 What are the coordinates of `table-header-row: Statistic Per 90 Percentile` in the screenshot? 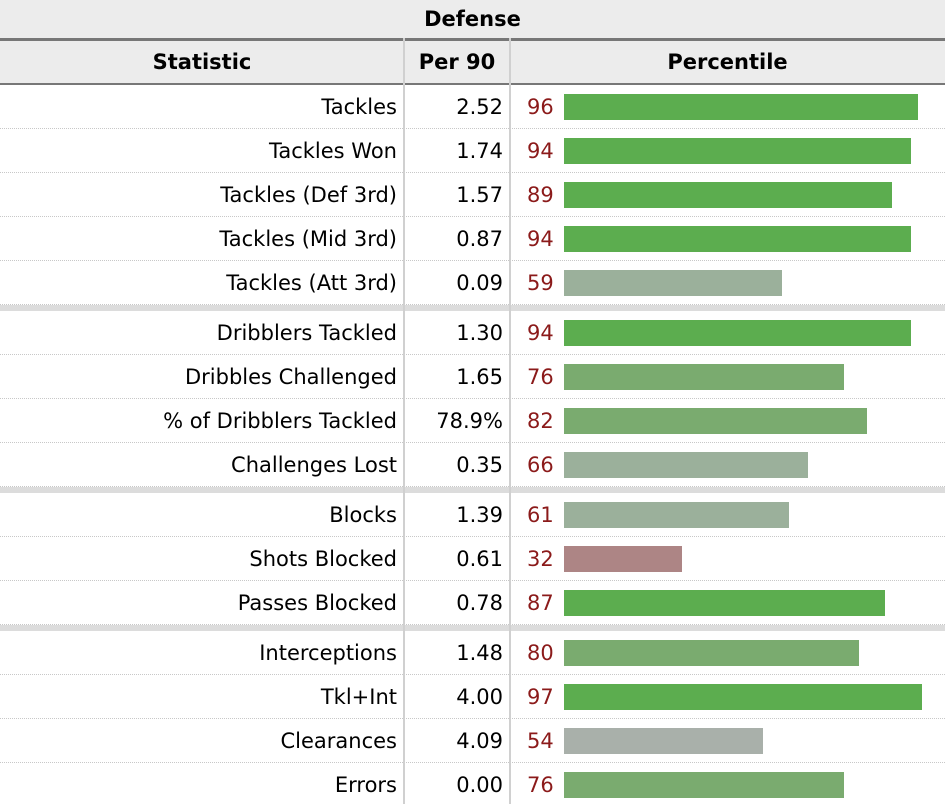 It's located at (472, 61).